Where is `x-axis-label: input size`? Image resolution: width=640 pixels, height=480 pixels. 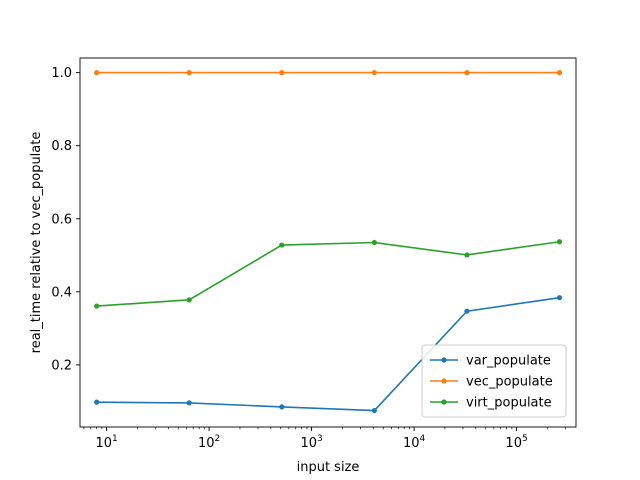 x-axis-label: input size is located at coordinates (328, 467).